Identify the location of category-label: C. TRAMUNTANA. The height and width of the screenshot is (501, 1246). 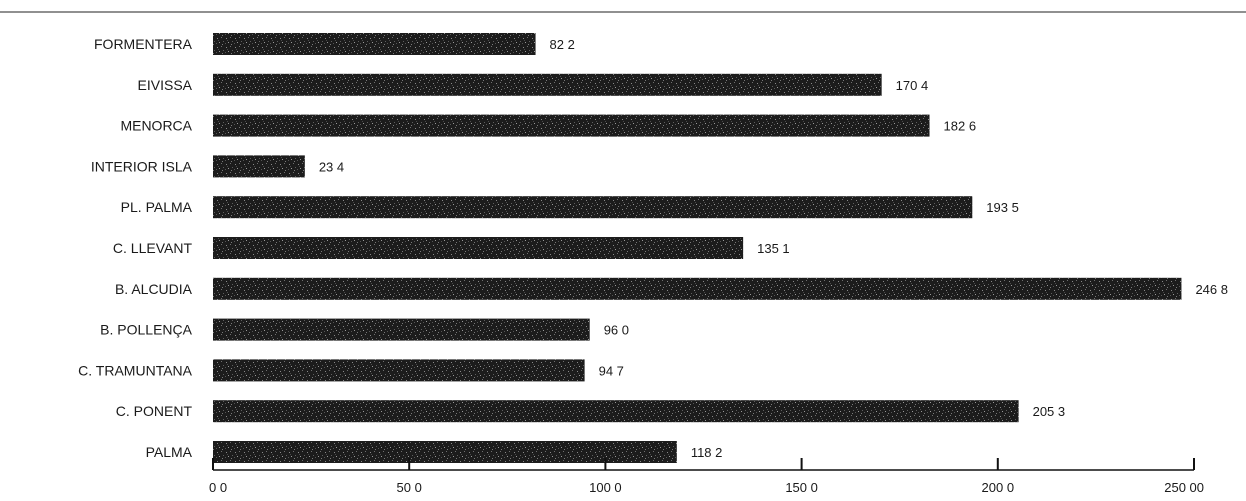
(135, 370).